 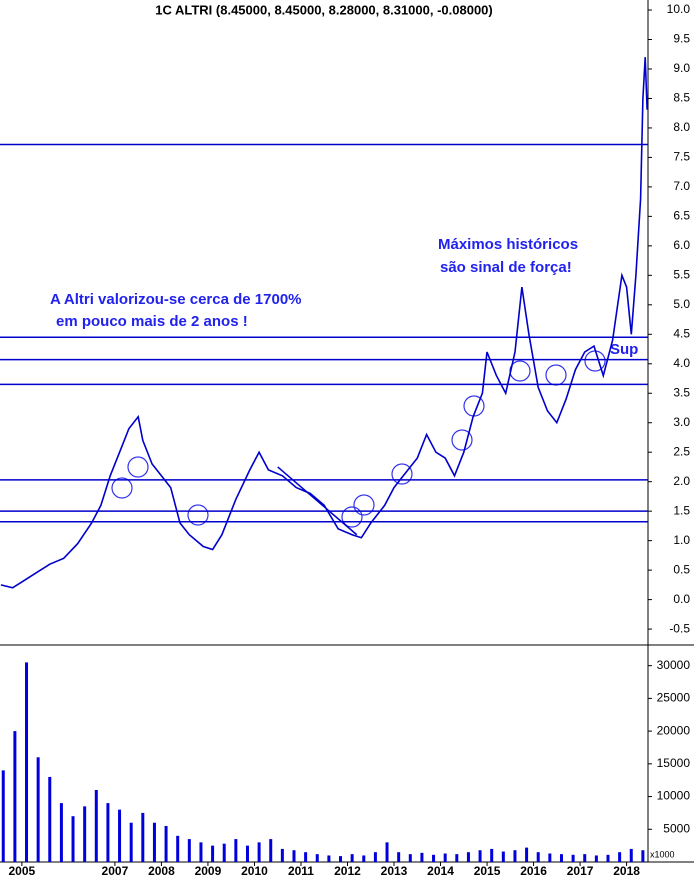 What do you see at coordinates (347, 871) in the screenshot?
I see `x-tick-label: 2012` at bounding box center [347, 871].